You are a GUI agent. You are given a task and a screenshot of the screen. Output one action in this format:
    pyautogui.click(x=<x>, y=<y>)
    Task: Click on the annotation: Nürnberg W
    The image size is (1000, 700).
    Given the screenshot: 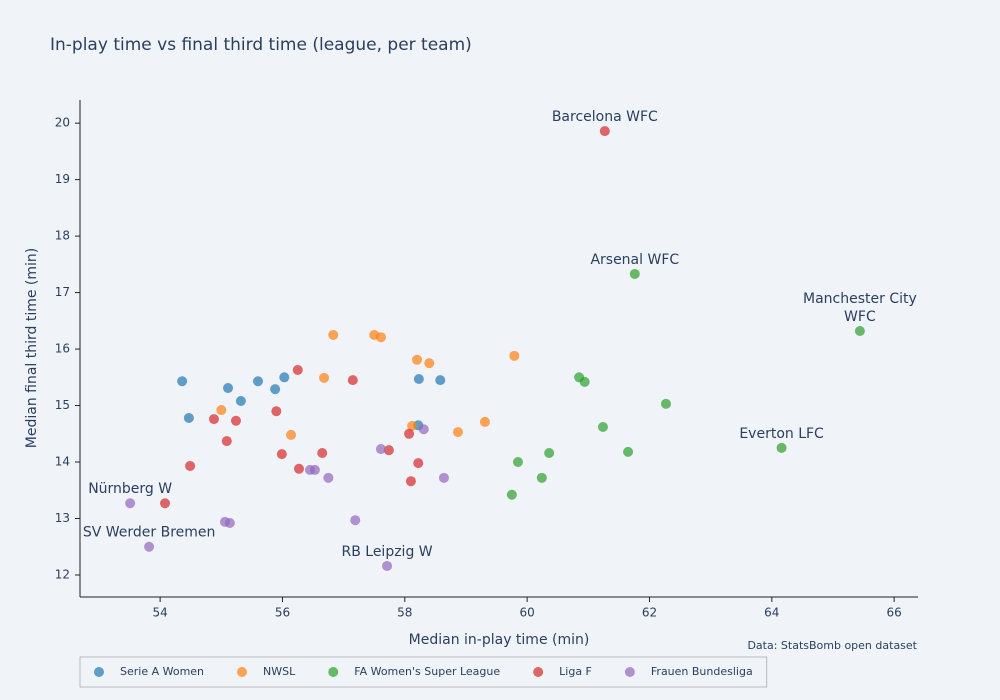 What is the action you would take?
    pyautogui.click(x=130, y=489)
    